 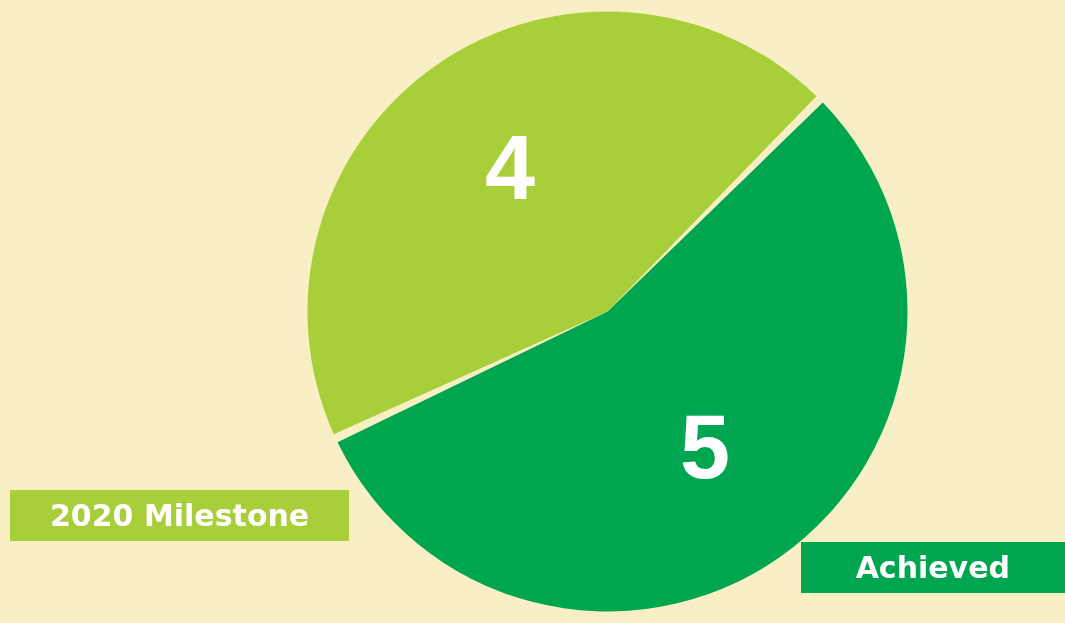 I want to click on slice-label: Achieved, so click(x=932, y=567).